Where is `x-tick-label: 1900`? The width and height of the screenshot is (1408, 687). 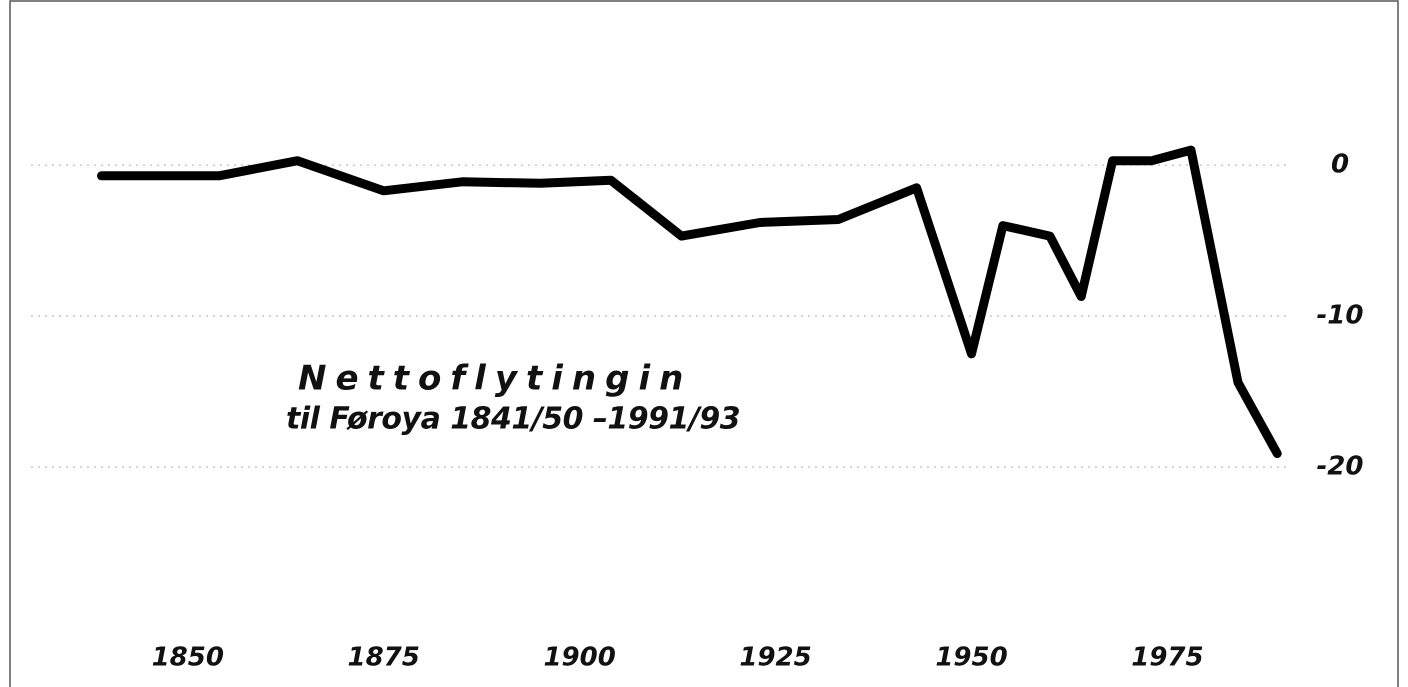
x-tick-label: 1900 is located at coordinates (579, 658).